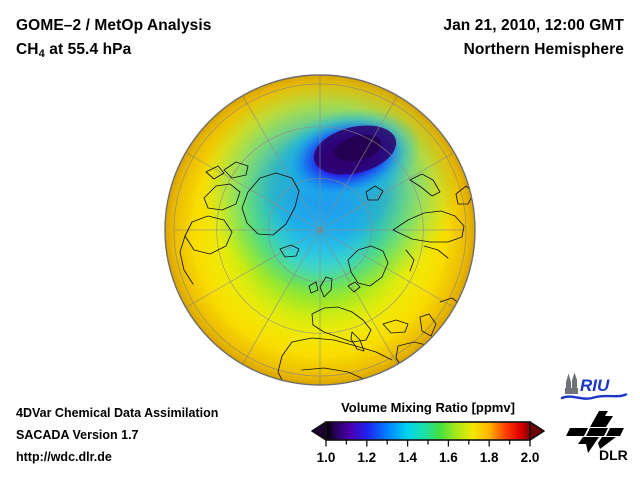  I want to click on colorbar-title: Volume Mixing Ratio [ppmv], so click(428, 407).